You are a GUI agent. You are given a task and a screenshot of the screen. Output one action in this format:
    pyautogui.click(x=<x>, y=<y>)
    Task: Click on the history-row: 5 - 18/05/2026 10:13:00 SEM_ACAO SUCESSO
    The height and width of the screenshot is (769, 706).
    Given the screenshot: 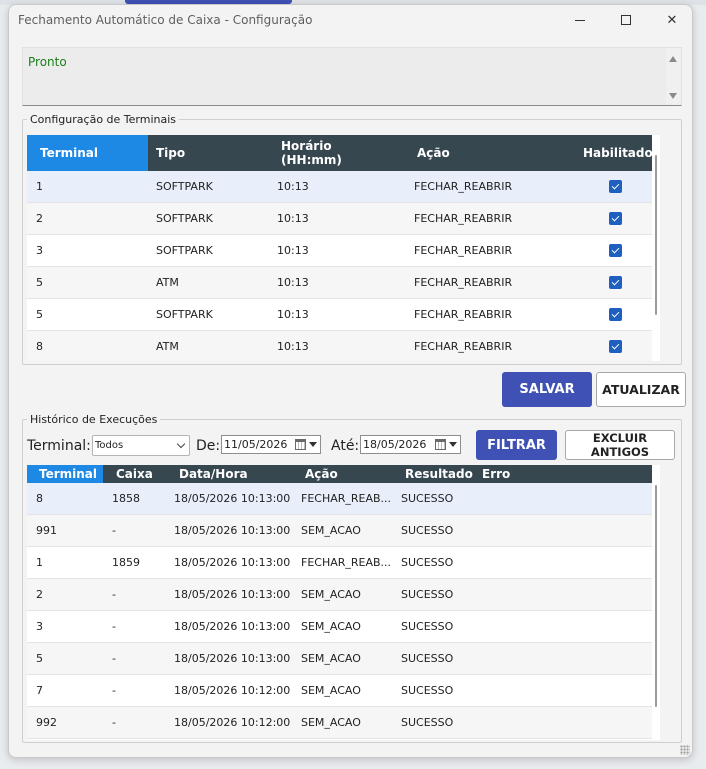 What is the action you would take?
    pyautogui.click(x=343, y=659)
    